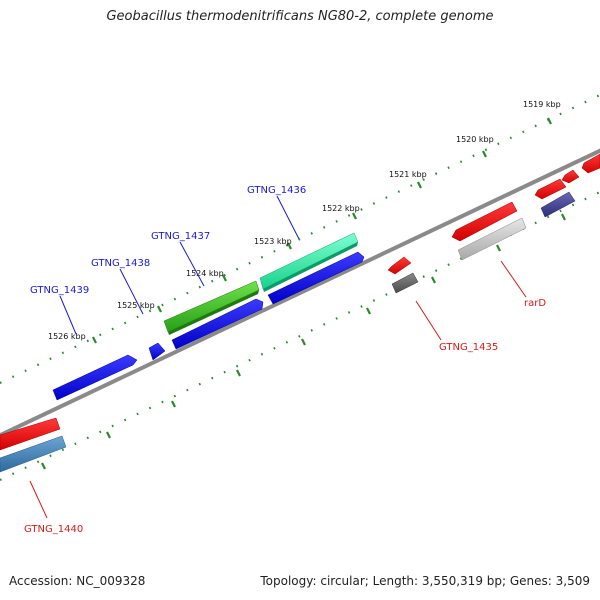 The image size is (600, 600). What do you see at coordinates (513, 279) in the screenshot?
I see `leader-rard` at bounding box center [513, 279].